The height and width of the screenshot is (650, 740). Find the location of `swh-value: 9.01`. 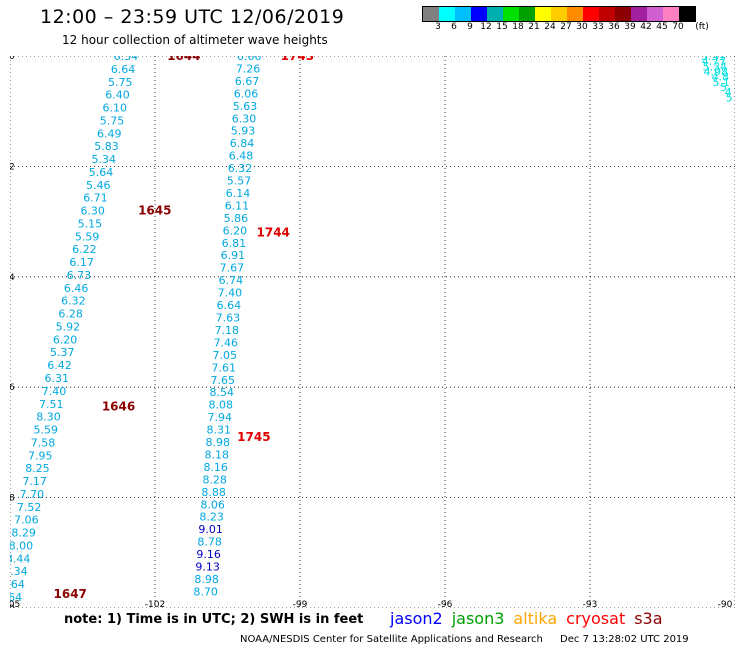

swh-value: 9.01 is located at coordinates (210, 529).